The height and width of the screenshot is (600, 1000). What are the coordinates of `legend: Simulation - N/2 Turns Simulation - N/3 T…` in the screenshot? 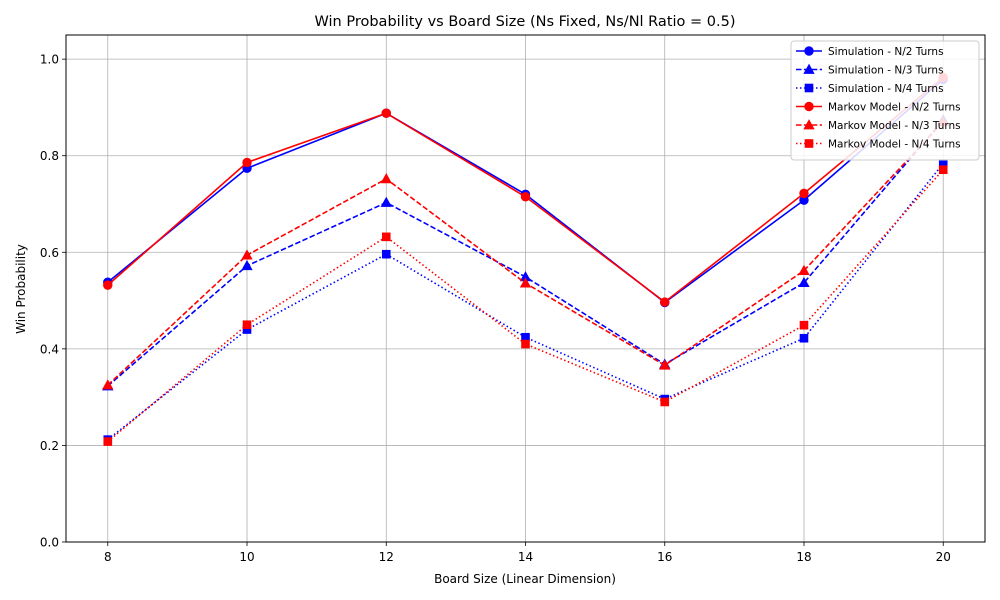 It's located at (885, 100).